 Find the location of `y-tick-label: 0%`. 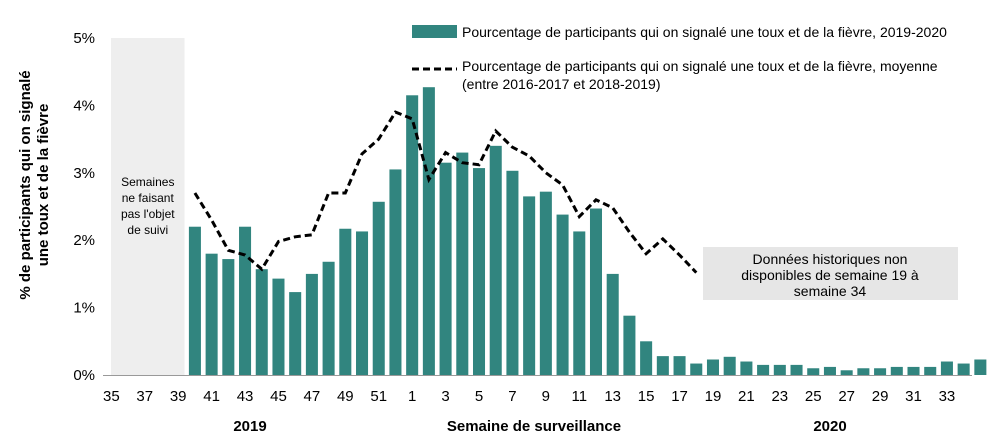

y-tick-label: 0% is located at coordinates (84, 375).